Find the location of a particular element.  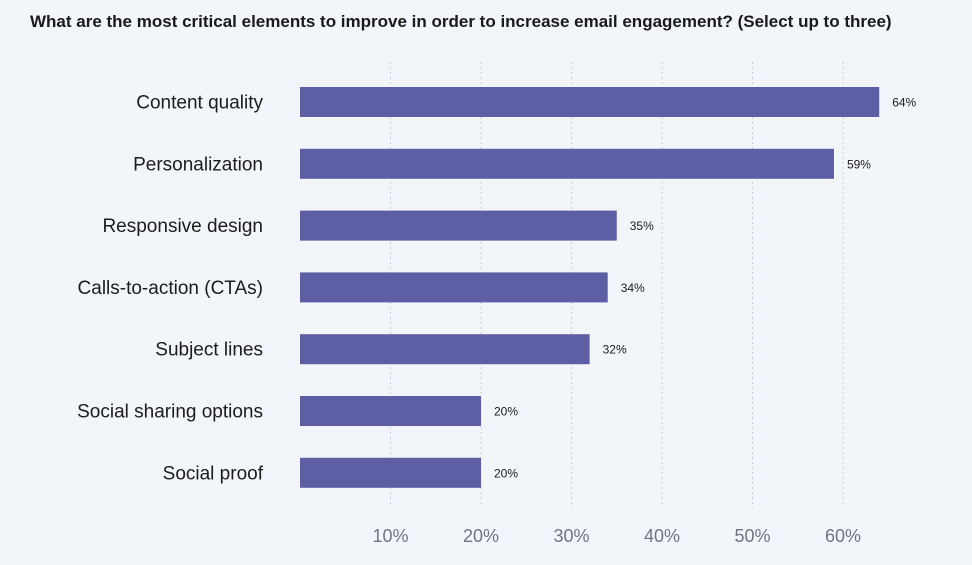

category-label: Personalization is located at coordinates (198, 164).